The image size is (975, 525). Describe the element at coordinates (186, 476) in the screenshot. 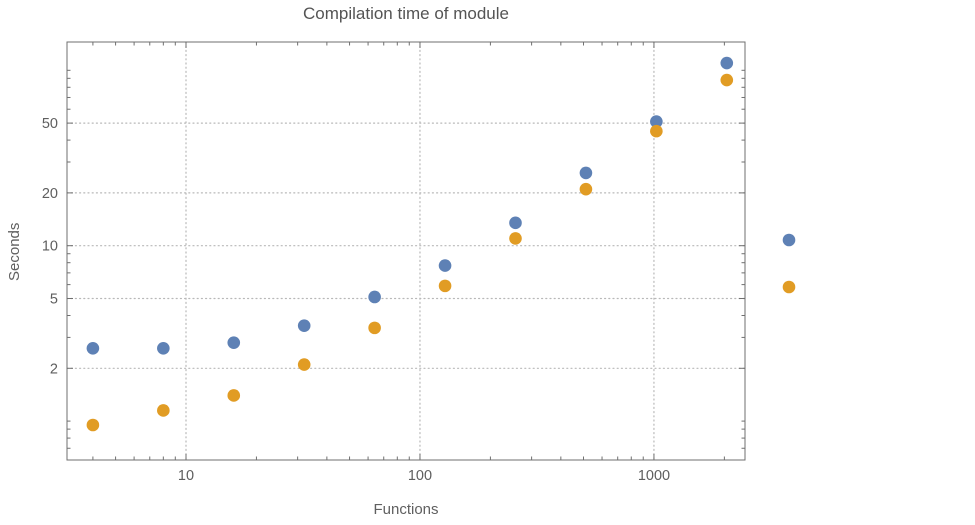

I see `x-tick-label: 10` at that location.